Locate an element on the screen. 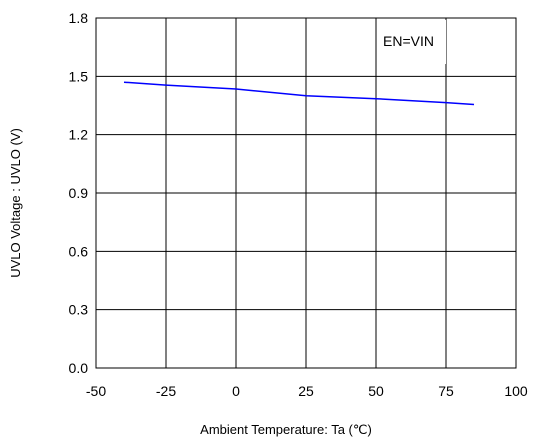 The height and width of the screenshot is (439, 539). annotation-background is located at coordinates (412, 42).